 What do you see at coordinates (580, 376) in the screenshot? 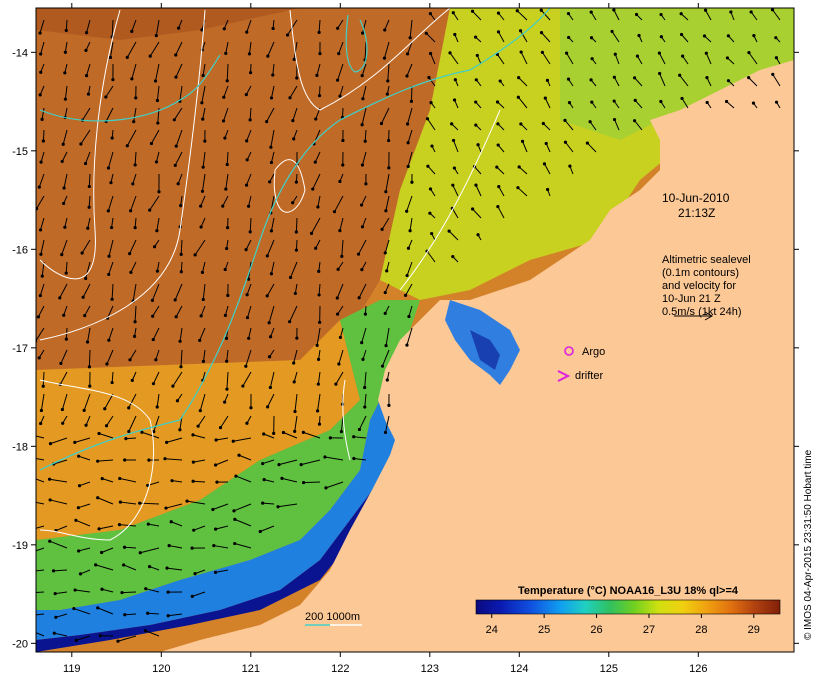
I see `drifter-marker: drifter` at bounding box center [580, 376].